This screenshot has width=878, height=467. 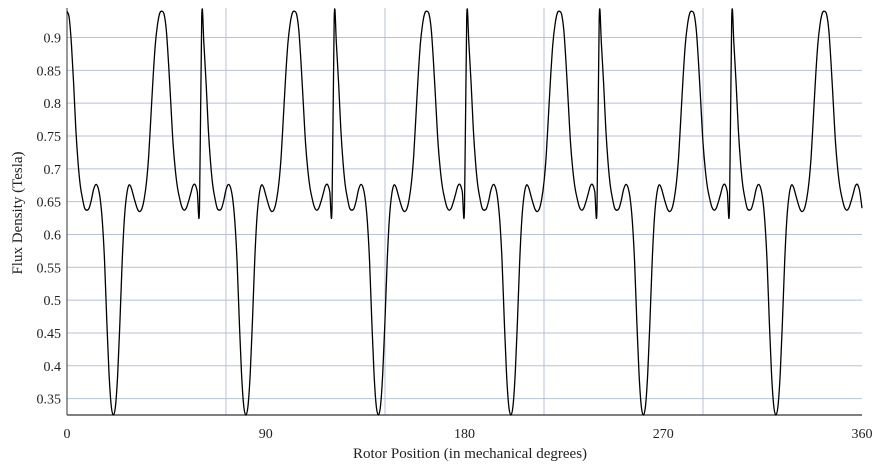 I want to click on y-tick-label: 0.8, so click(x=53, y=104).